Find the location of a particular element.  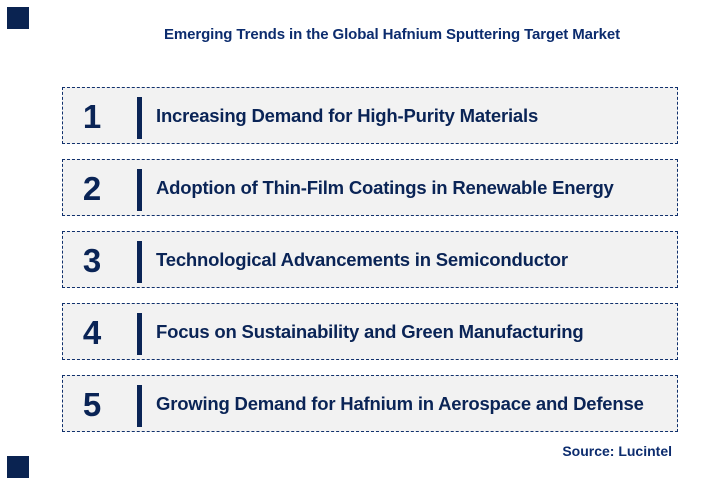

trend-number: 5 is located at coordinates (92, 404).